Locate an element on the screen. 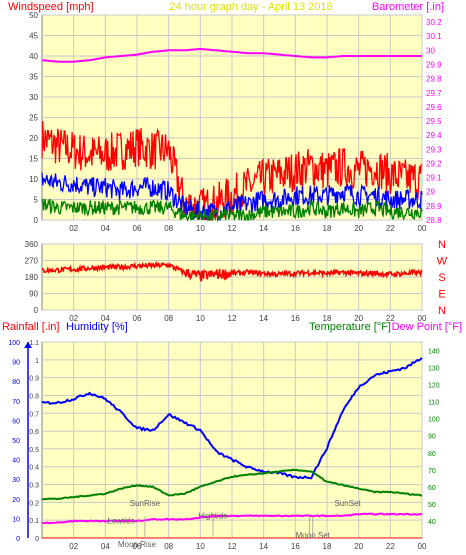 The width and height of the screenshot is (466, 555). temperature-y-tick-label: 80 is located at coordinates (432, 454).